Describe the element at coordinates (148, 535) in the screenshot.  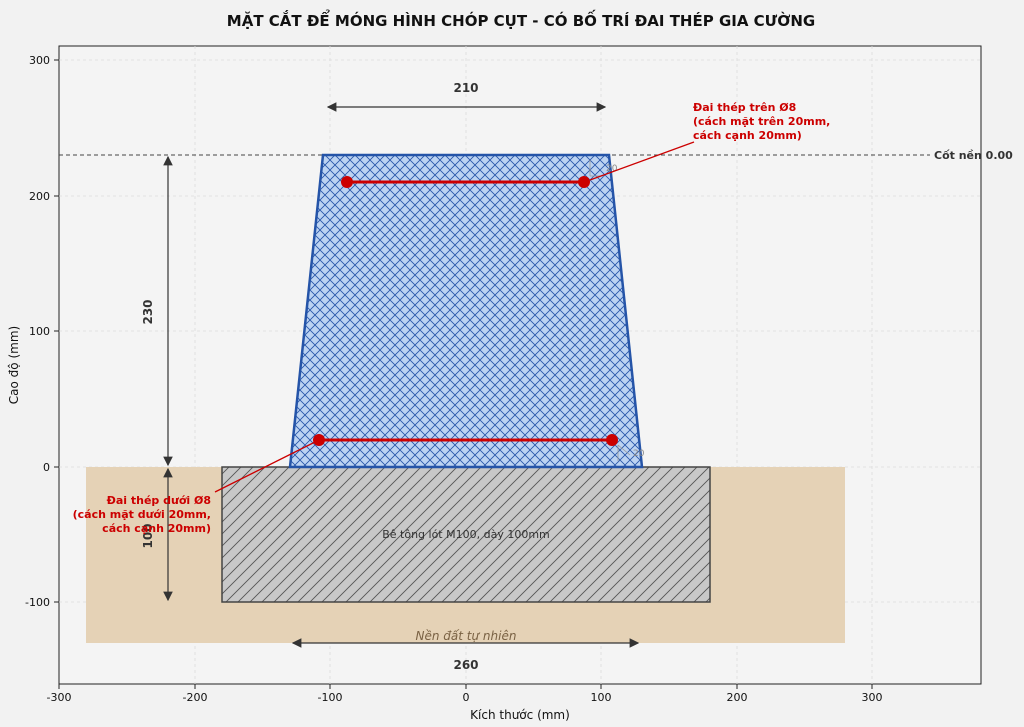
I see `lean-thickness-label: 100` at that location.